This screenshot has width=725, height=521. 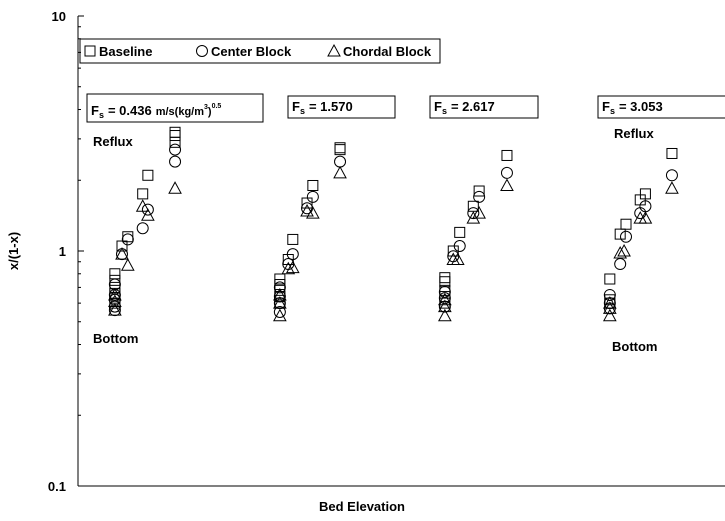 What do you see at coordinates (210, 112) in the screenshot?
I see `fs-unit-close: )` at bounding box center [210, 112].